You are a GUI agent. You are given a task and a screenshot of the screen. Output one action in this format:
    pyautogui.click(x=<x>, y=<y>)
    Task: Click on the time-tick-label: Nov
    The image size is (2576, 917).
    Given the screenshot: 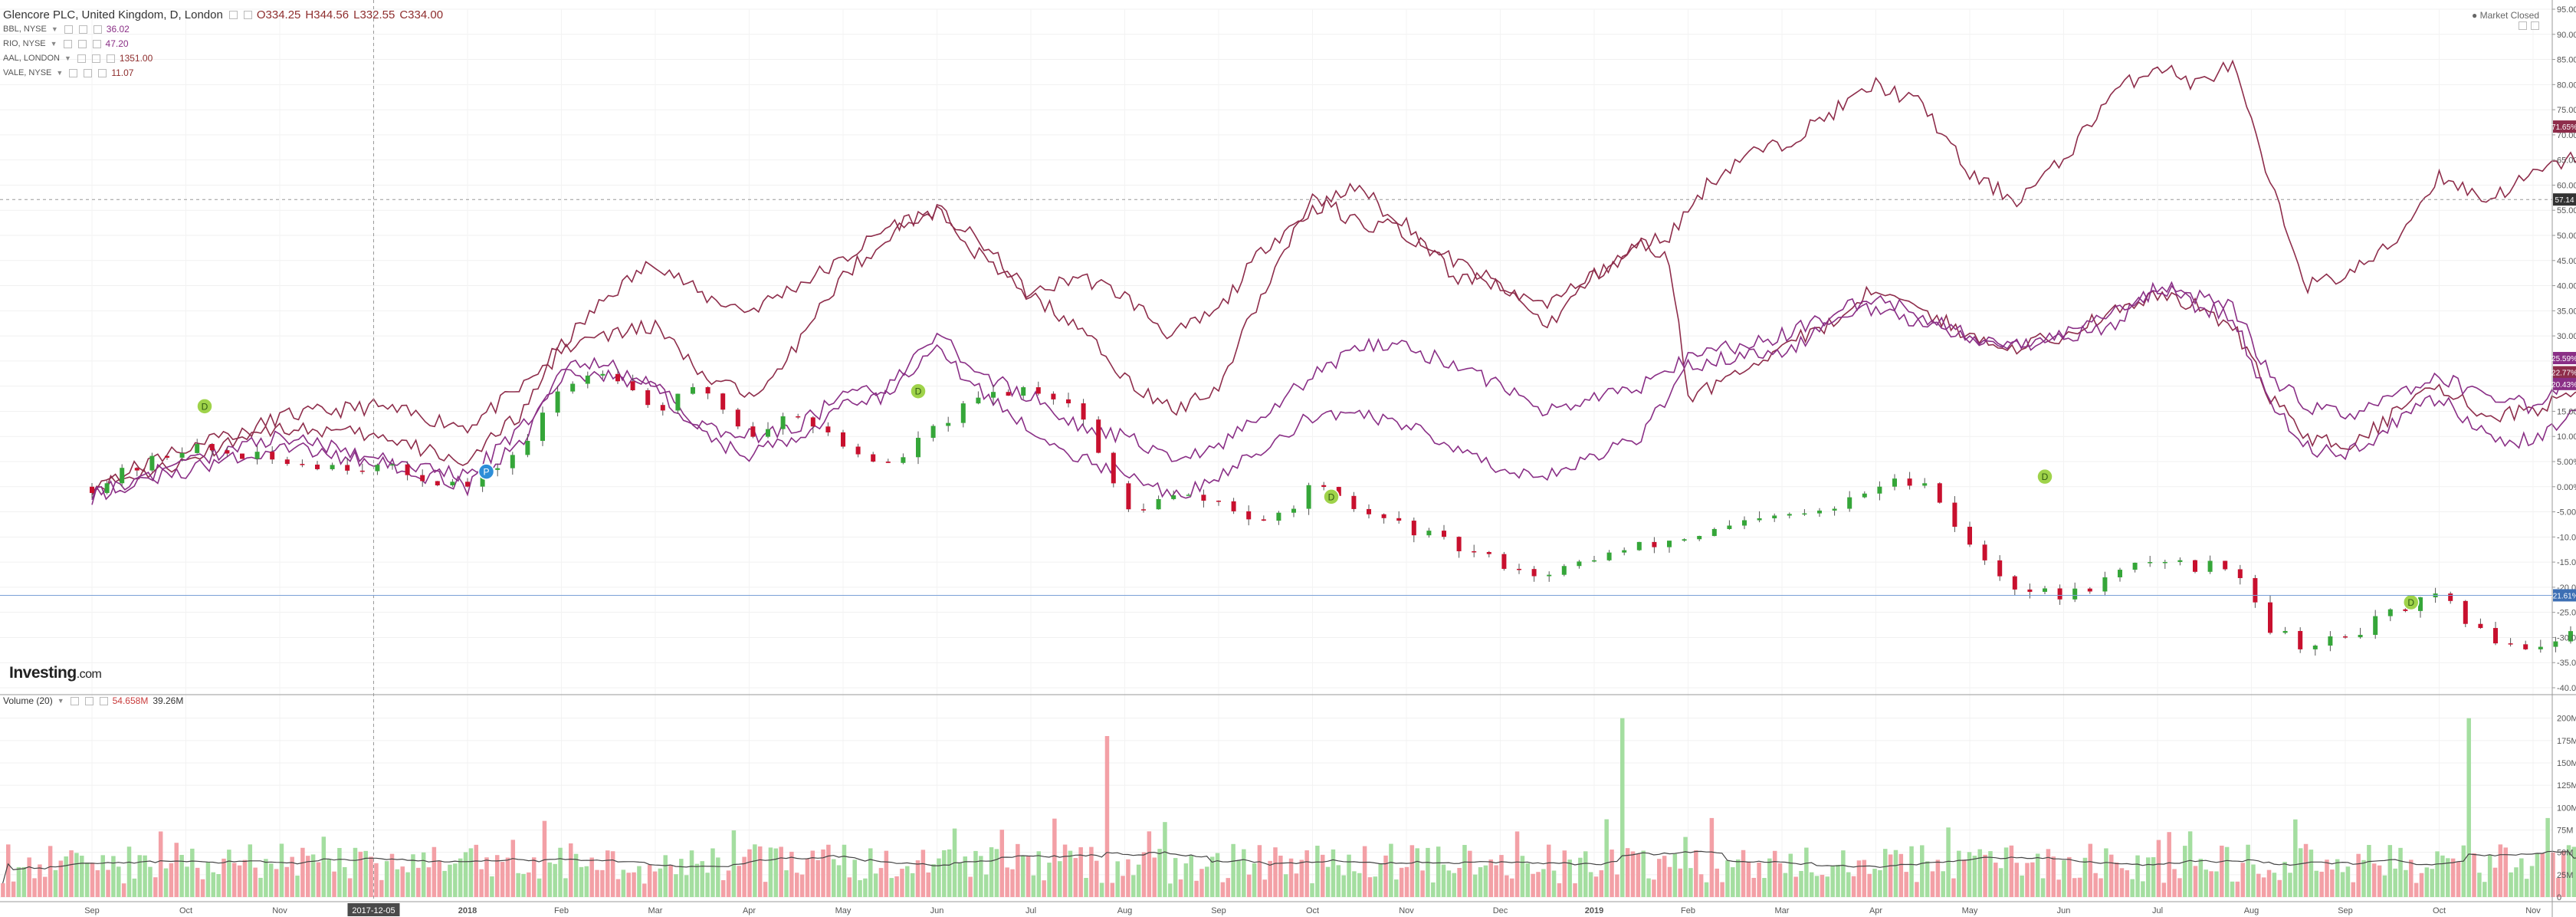 What is the action you would take?
    pyautogui.click(x=279, y=910)
    